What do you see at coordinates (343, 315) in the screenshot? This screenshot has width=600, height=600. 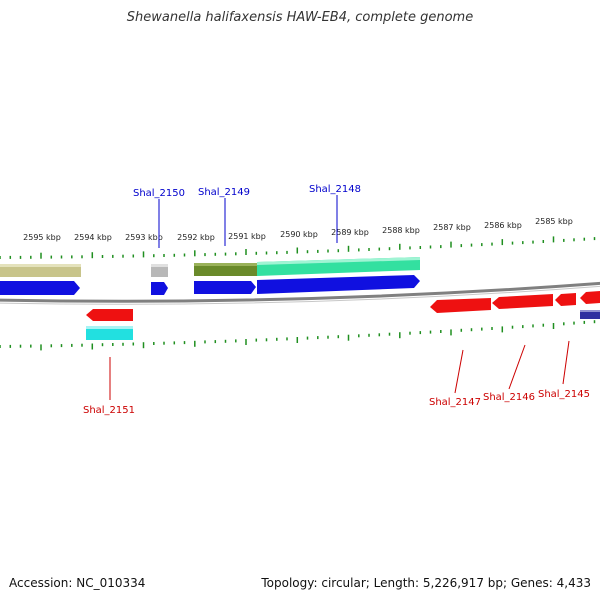 I see `reverse-features` at bounding box center [343, 315].